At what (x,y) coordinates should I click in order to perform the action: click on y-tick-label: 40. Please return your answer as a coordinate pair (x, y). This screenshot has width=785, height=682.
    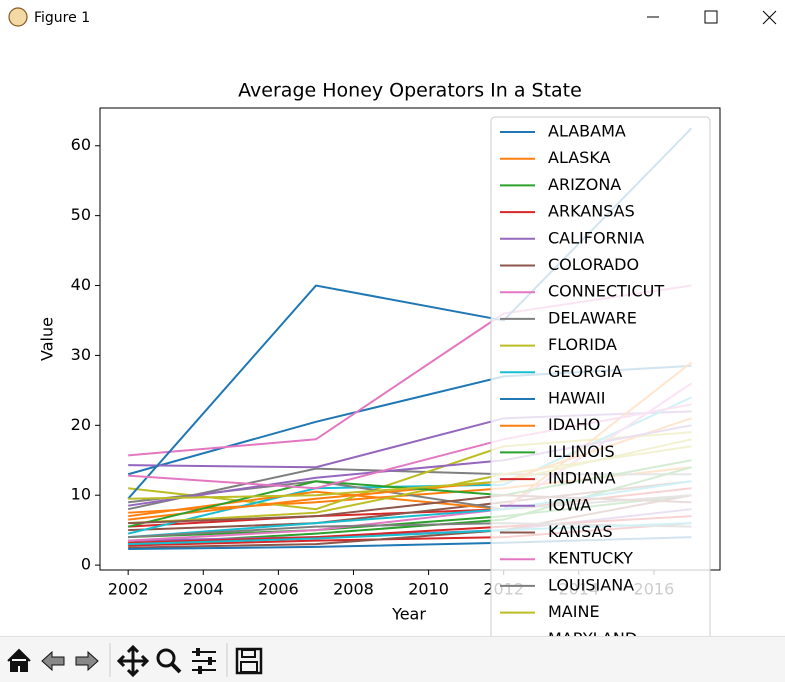
    Looking at the image, I should click on (81, 284).